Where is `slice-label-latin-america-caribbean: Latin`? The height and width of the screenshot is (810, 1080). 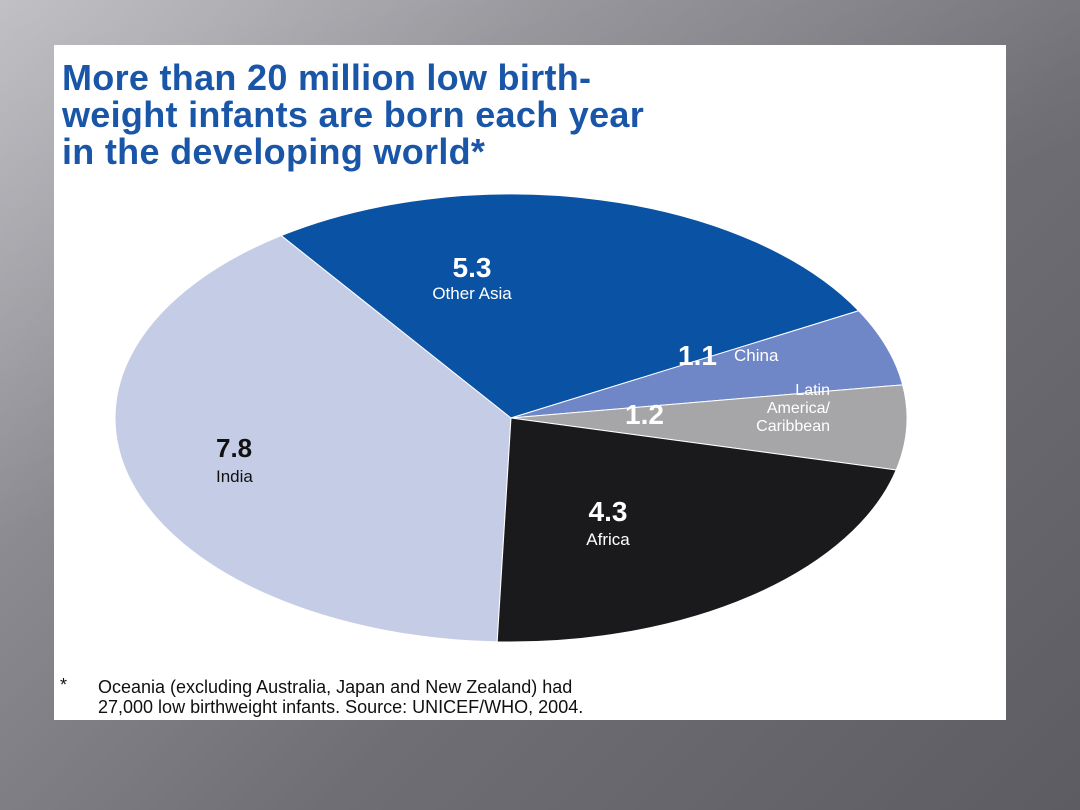 slice-label-latin-america-caribbean: Latin is located at coordinates (812, 390).